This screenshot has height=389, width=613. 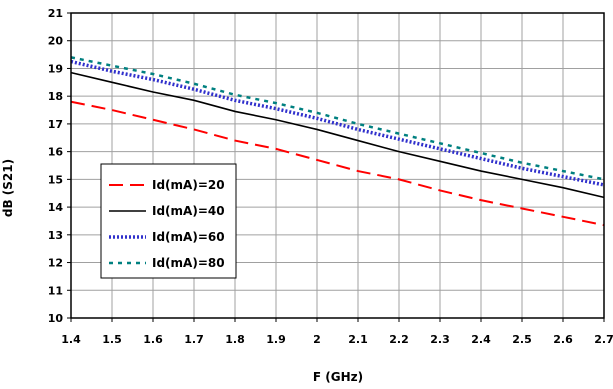 I want to click on legend: Id(mA)=20 Id(mA)=40 Id(mA)=60 Id(mA)=80, so click(x=168, y=221).